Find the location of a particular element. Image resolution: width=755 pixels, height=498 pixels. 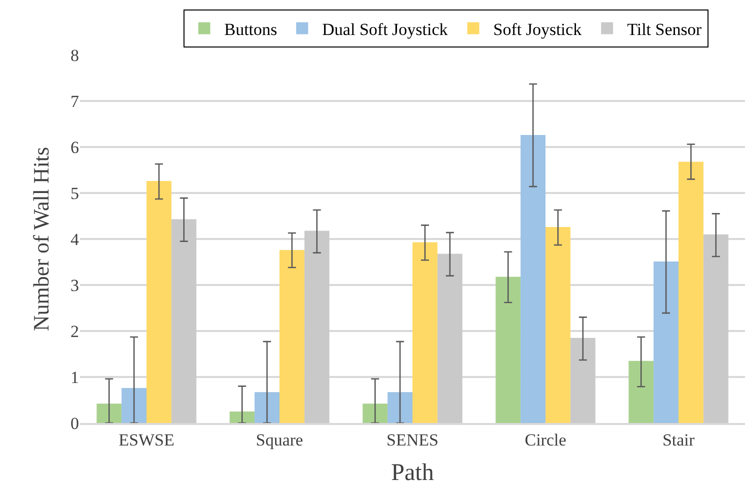

y-tick-label: 3 is located at coordinates (74, 285).